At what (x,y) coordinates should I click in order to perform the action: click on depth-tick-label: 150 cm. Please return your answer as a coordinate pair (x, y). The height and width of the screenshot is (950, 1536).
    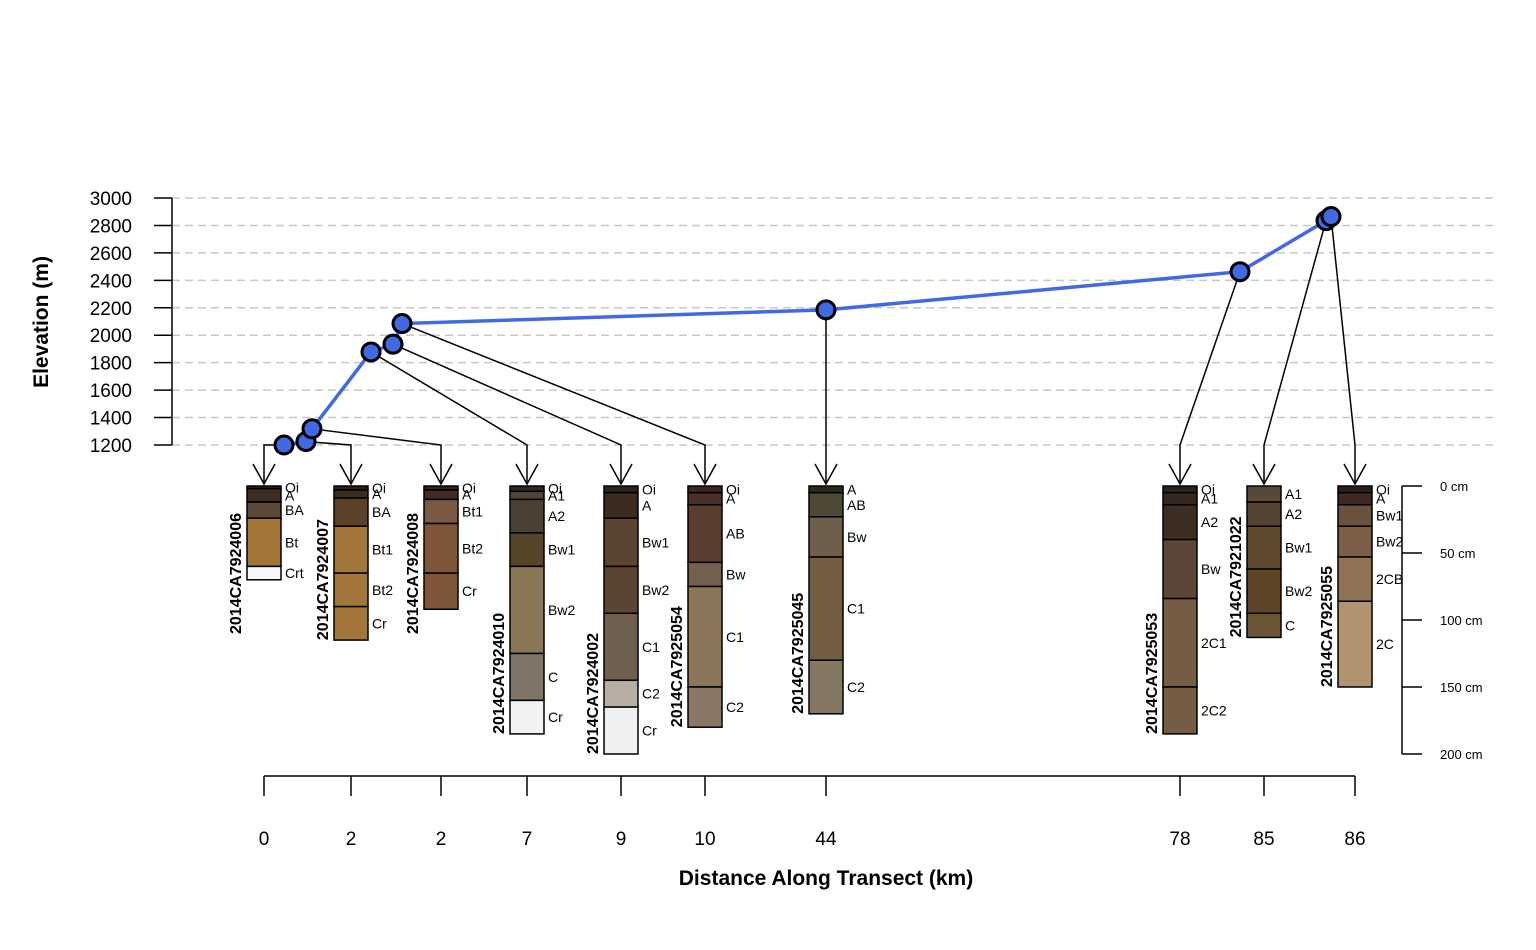
    Looking at the image, I should click on (1461, 687).